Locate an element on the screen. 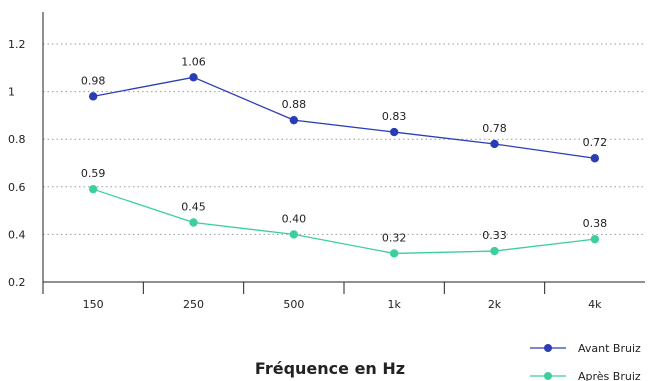 The height and width of the screenshot is (381, 652). x-tick-label: 500 is located at coordinates (293, 304).